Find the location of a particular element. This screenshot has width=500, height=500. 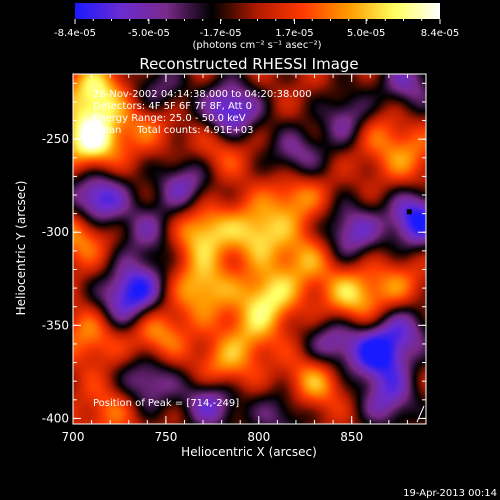

x-tick-label: 850 is located at coordinates (351, 437).